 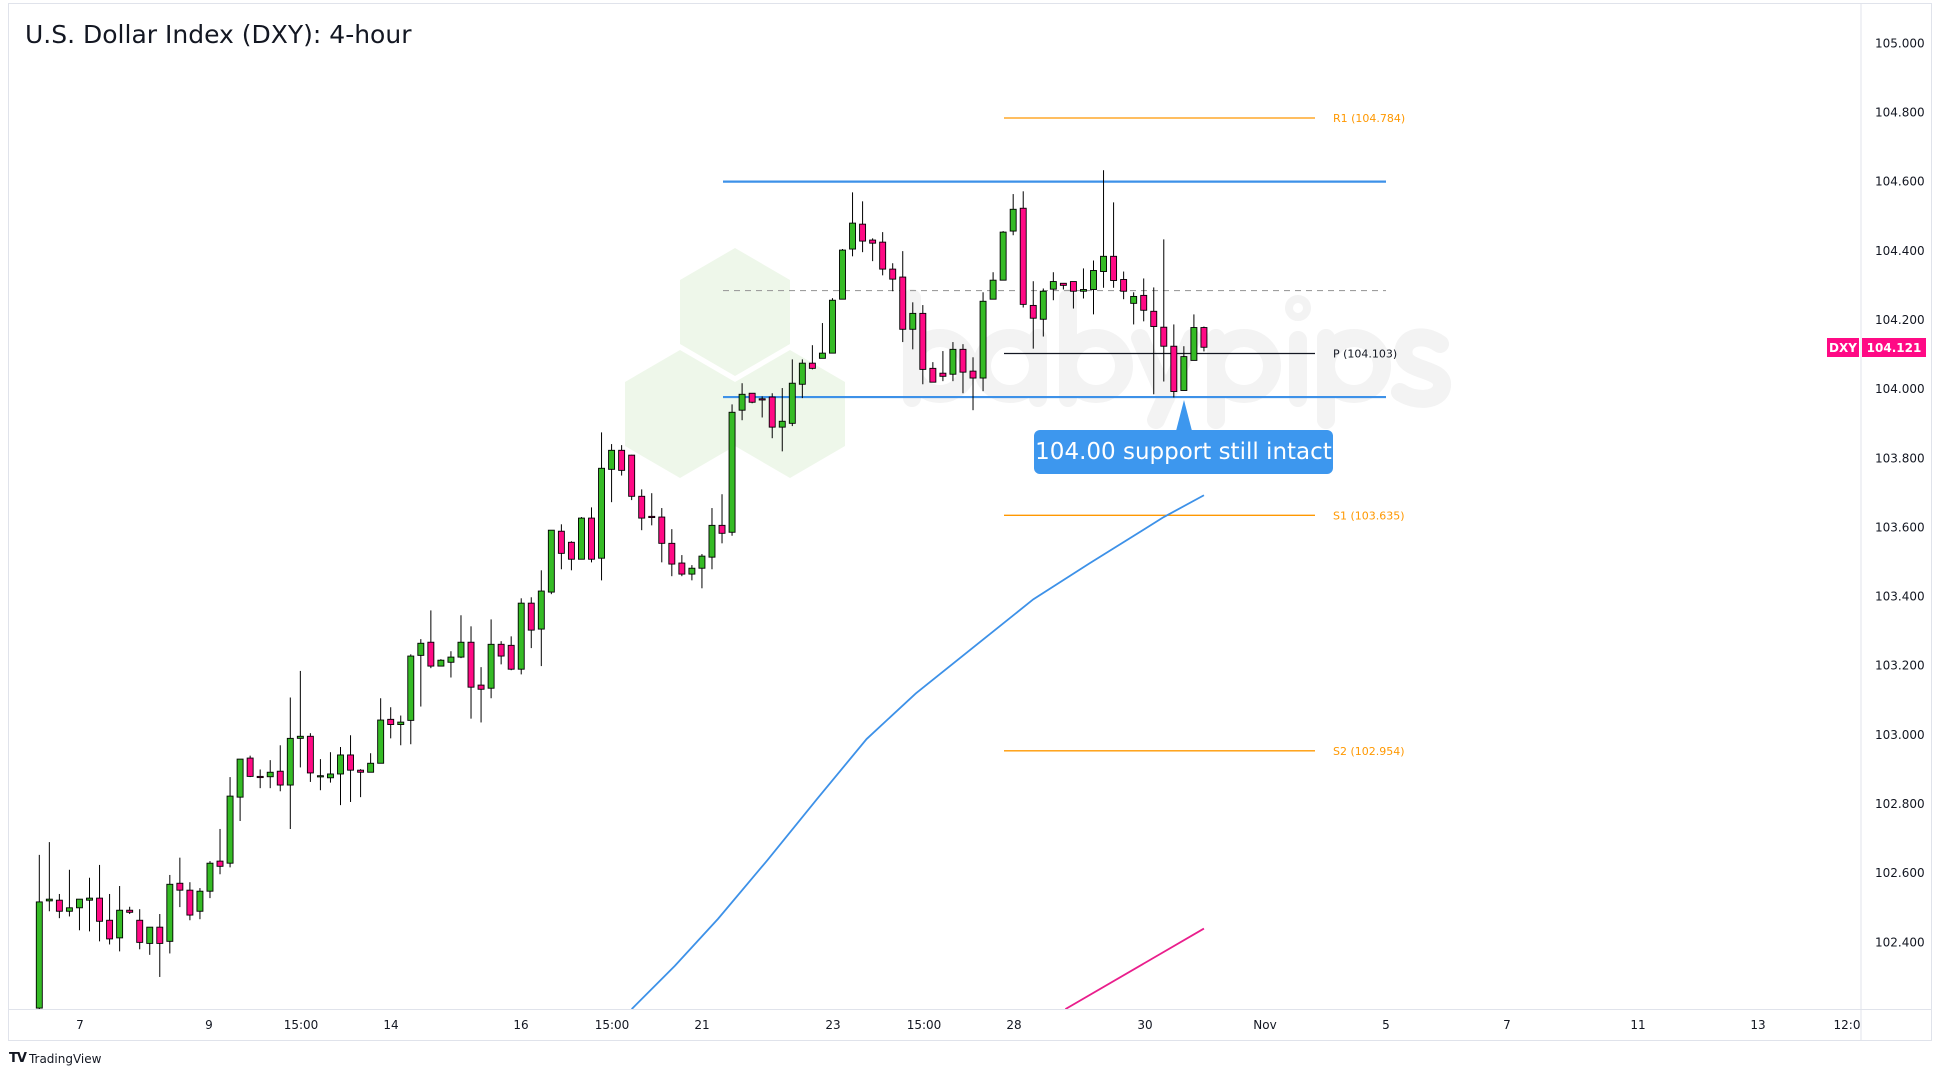 What do you see at coordinates (65, 1058) in the screenshot?
I see `tradingview-logo-text: TradingView` at bounding box center [65, 1058].